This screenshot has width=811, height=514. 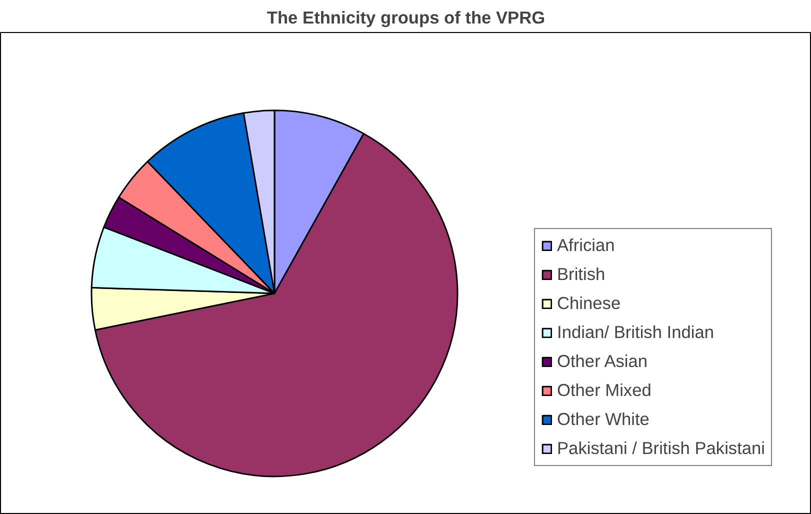 What do you see at coordinates (603, 419) in the screenshot?
I see `legend-label: Other White` at bounding box center [603, 419].